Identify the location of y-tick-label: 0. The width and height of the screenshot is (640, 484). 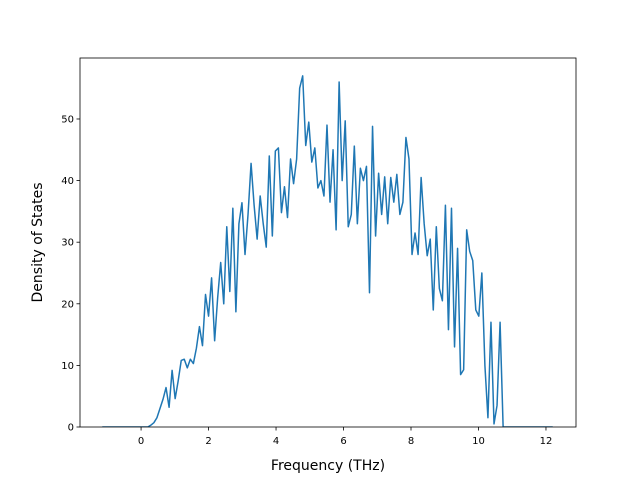
(71, 428).